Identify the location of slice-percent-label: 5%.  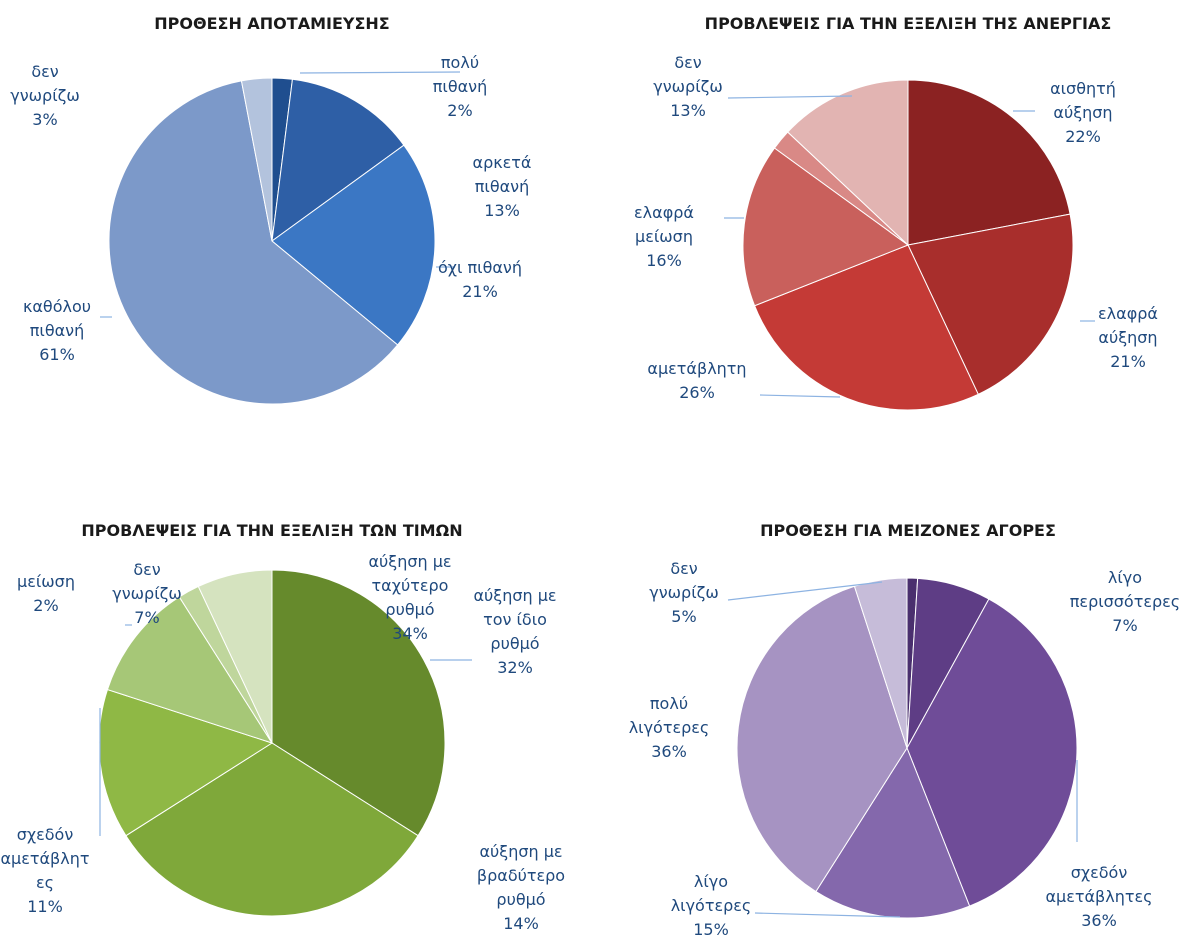
(683, 616).